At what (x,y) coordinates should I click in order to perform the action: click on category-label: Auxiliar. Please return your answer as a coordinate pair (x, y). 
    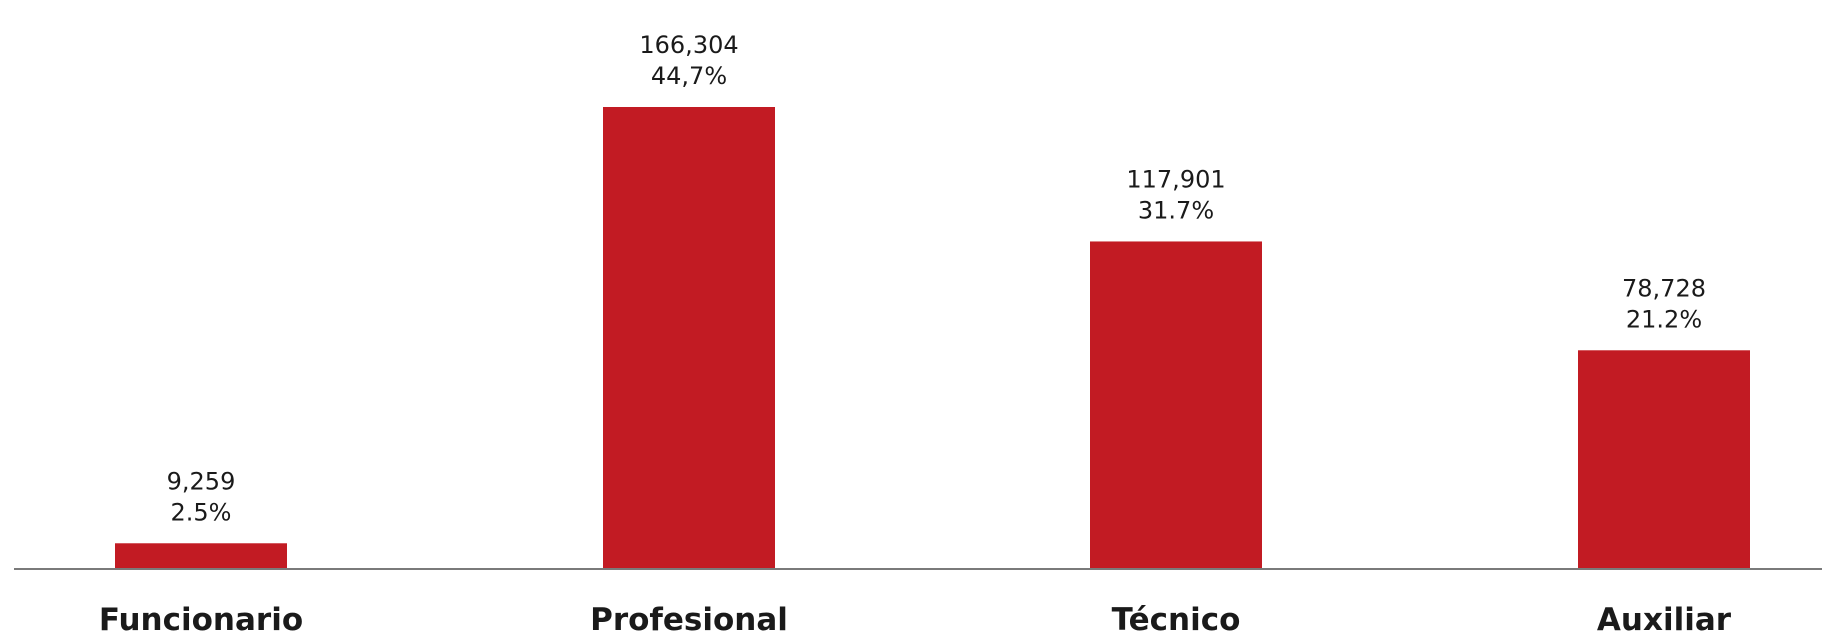
    Looking at the image, I should click on (1664, 617).